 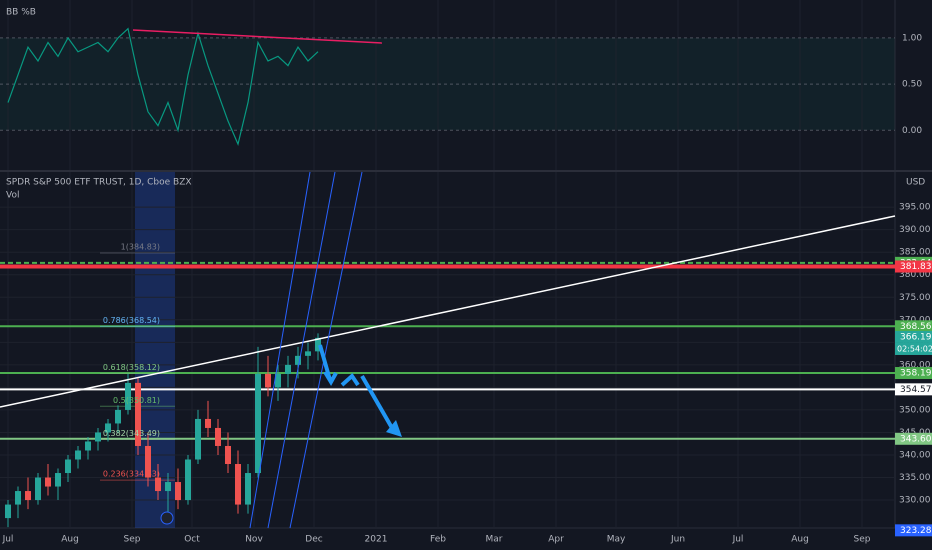 What do you see at coordinates (192, 540) in the screenshot?
I see `x-tick-label: Oct` at bounding box center [192, 540].